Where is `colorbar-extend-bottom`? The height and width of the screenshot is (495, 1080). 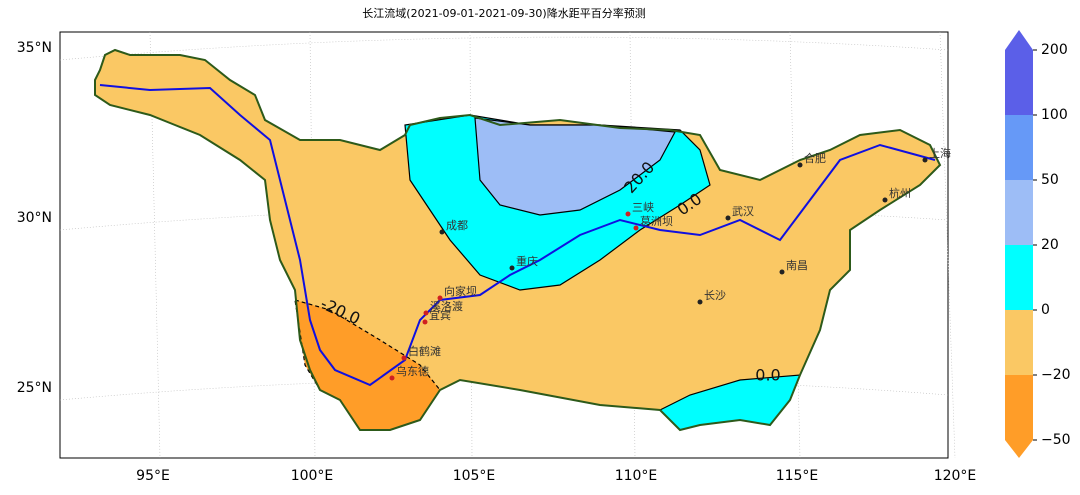 colorbar-extend-bottom is located at coordinates (1019, 449).